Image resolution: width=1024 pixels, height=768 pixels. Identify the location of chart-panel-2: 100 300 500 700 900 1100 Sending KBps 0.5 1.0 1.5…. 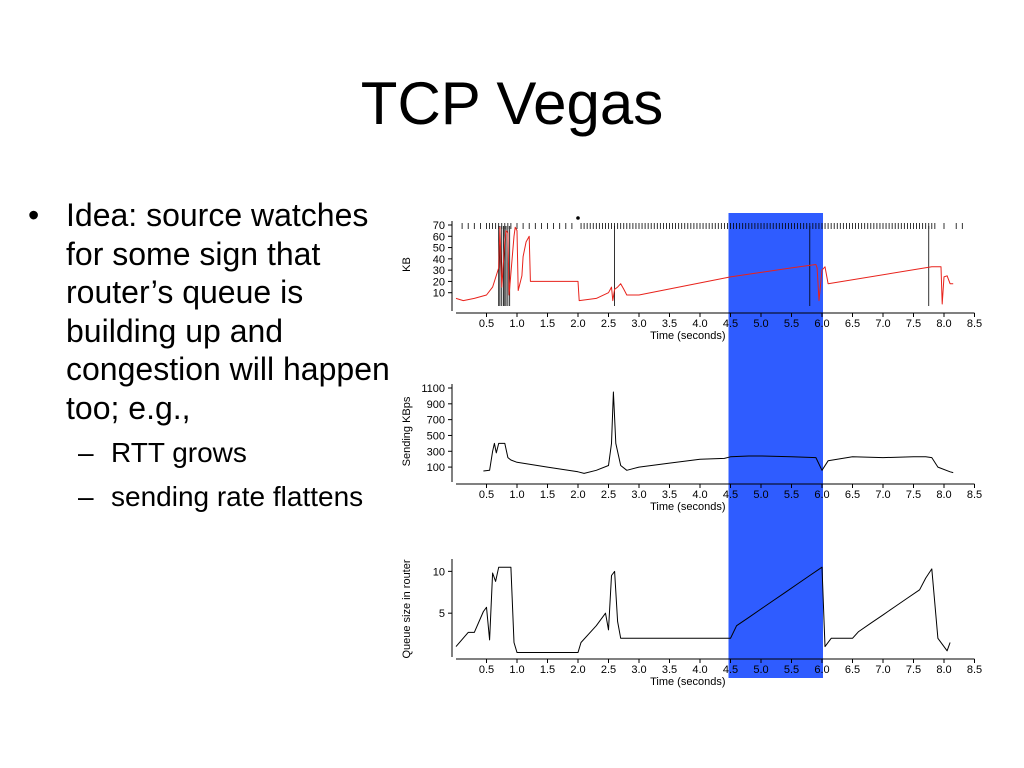
(691, 448).